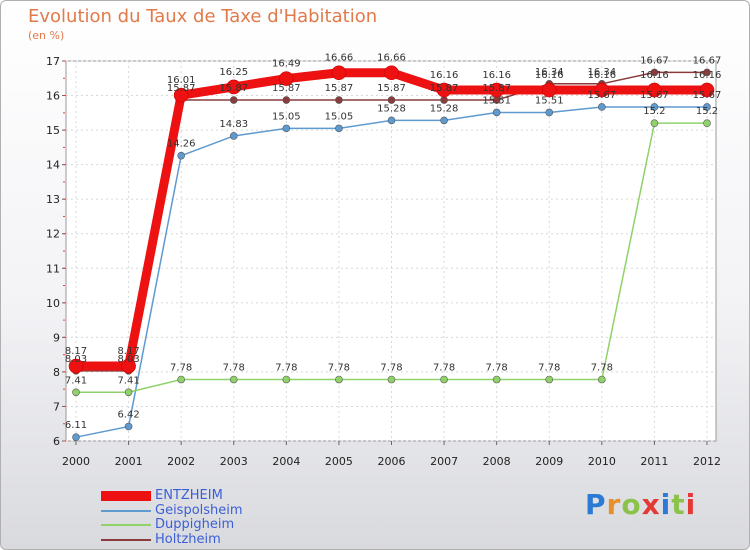 Image resolution: width=750 pixels, height=550 pixels. I want to click on data-label-entzheim: 16.49, so click(286, 64).